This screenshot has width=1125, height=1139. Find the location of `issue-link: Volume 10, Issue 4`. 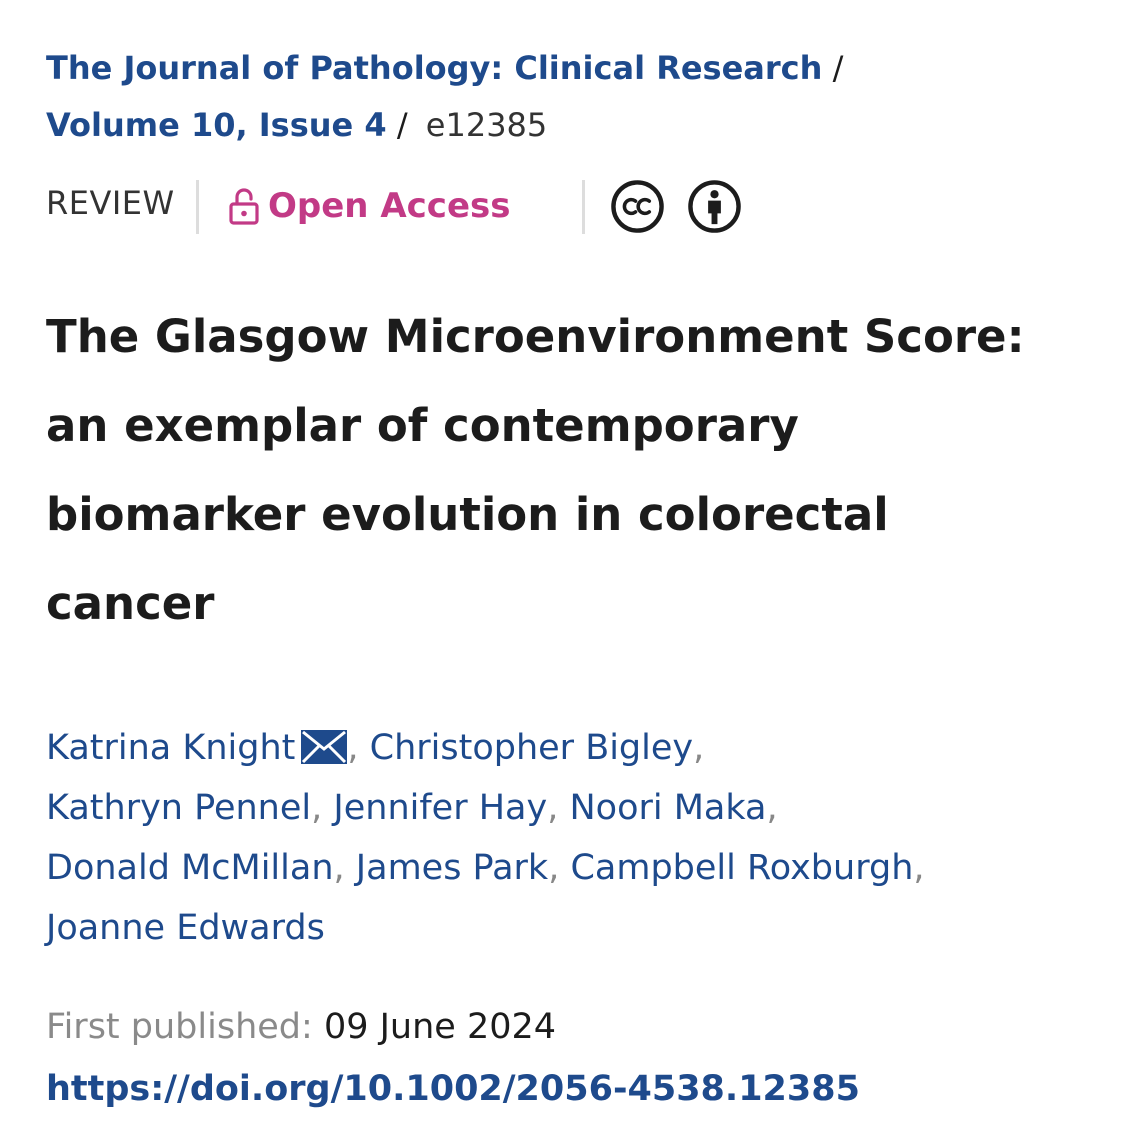

issue-link: Volume 10, Issue 4 is located at coordinates (216, 125).